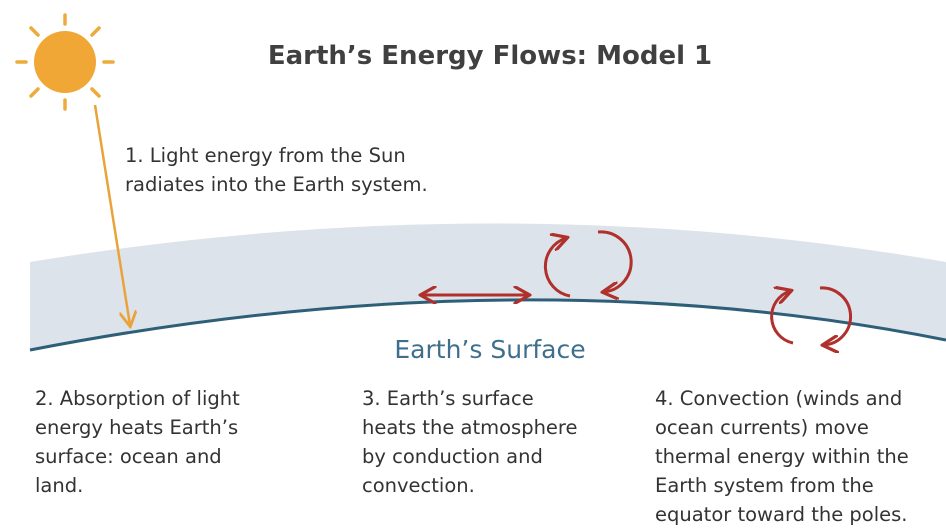 This screenshot has height=531, width=946. Describe the element at coordinates (489, 349) in the screenshot. I see `surface-label: Earth’s Surface` at that location.